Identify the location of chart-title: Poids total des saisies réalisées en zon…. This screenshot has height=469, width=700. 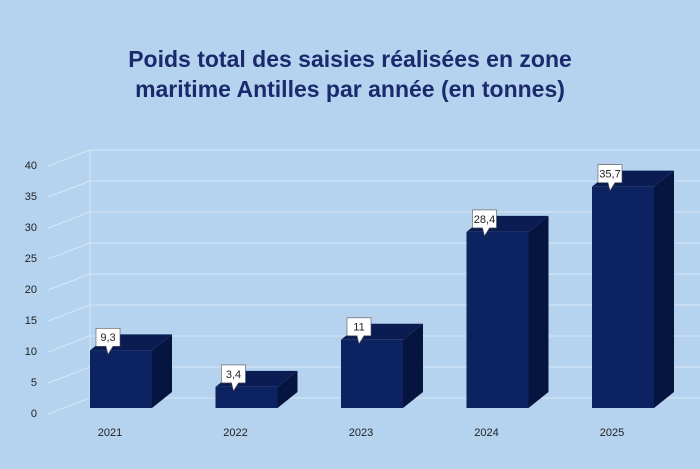
(350, 74).